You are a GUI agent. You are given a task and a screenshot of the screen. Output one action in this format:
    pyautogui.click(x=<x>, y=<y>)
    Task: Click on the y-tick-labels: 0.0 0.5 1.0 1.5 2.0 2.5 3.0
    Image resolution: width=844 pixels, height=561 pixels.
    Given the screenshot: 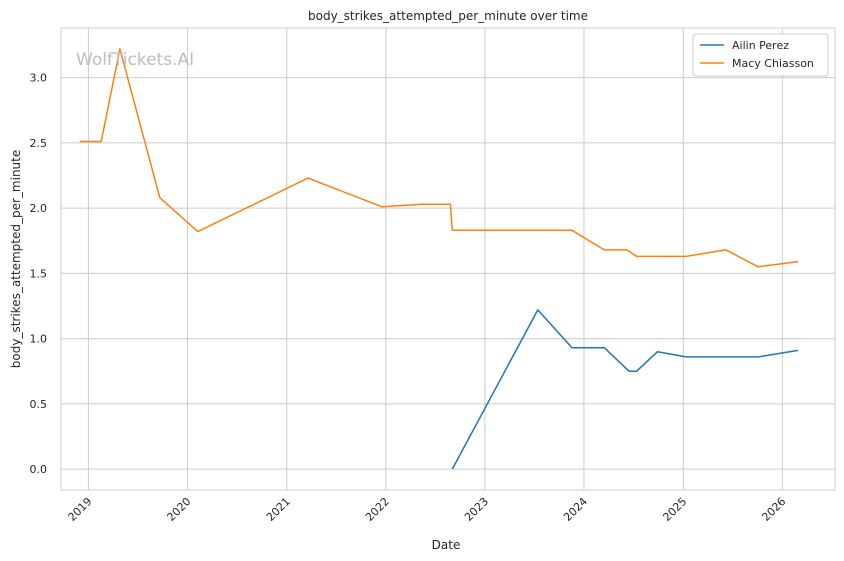 What is the action you would take?
    pyautogui.click(x=39, y=274)
    